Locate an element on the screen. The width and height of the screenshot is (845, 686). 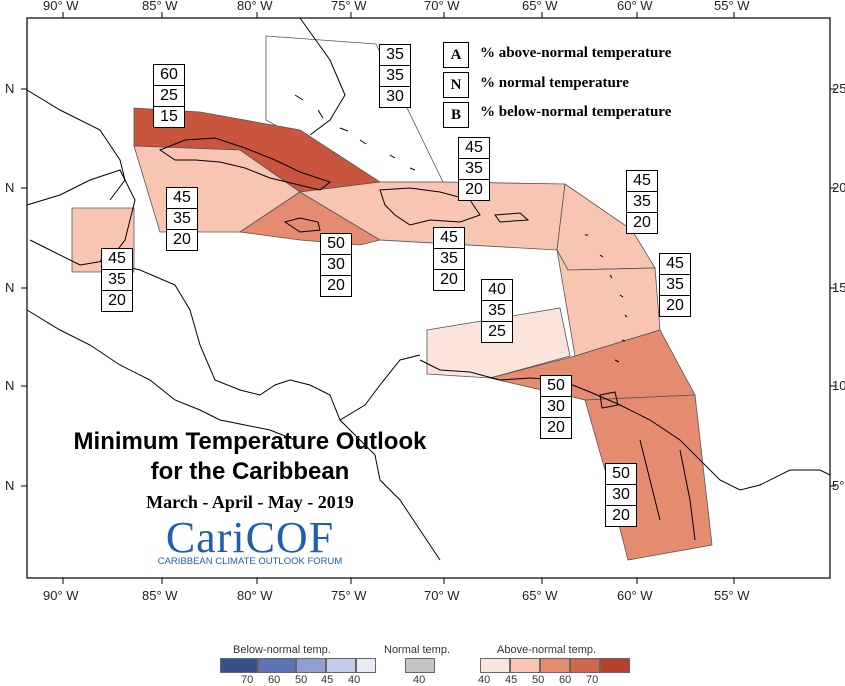
cb-num-above-40: 40 is located at coordinates (484, 680).